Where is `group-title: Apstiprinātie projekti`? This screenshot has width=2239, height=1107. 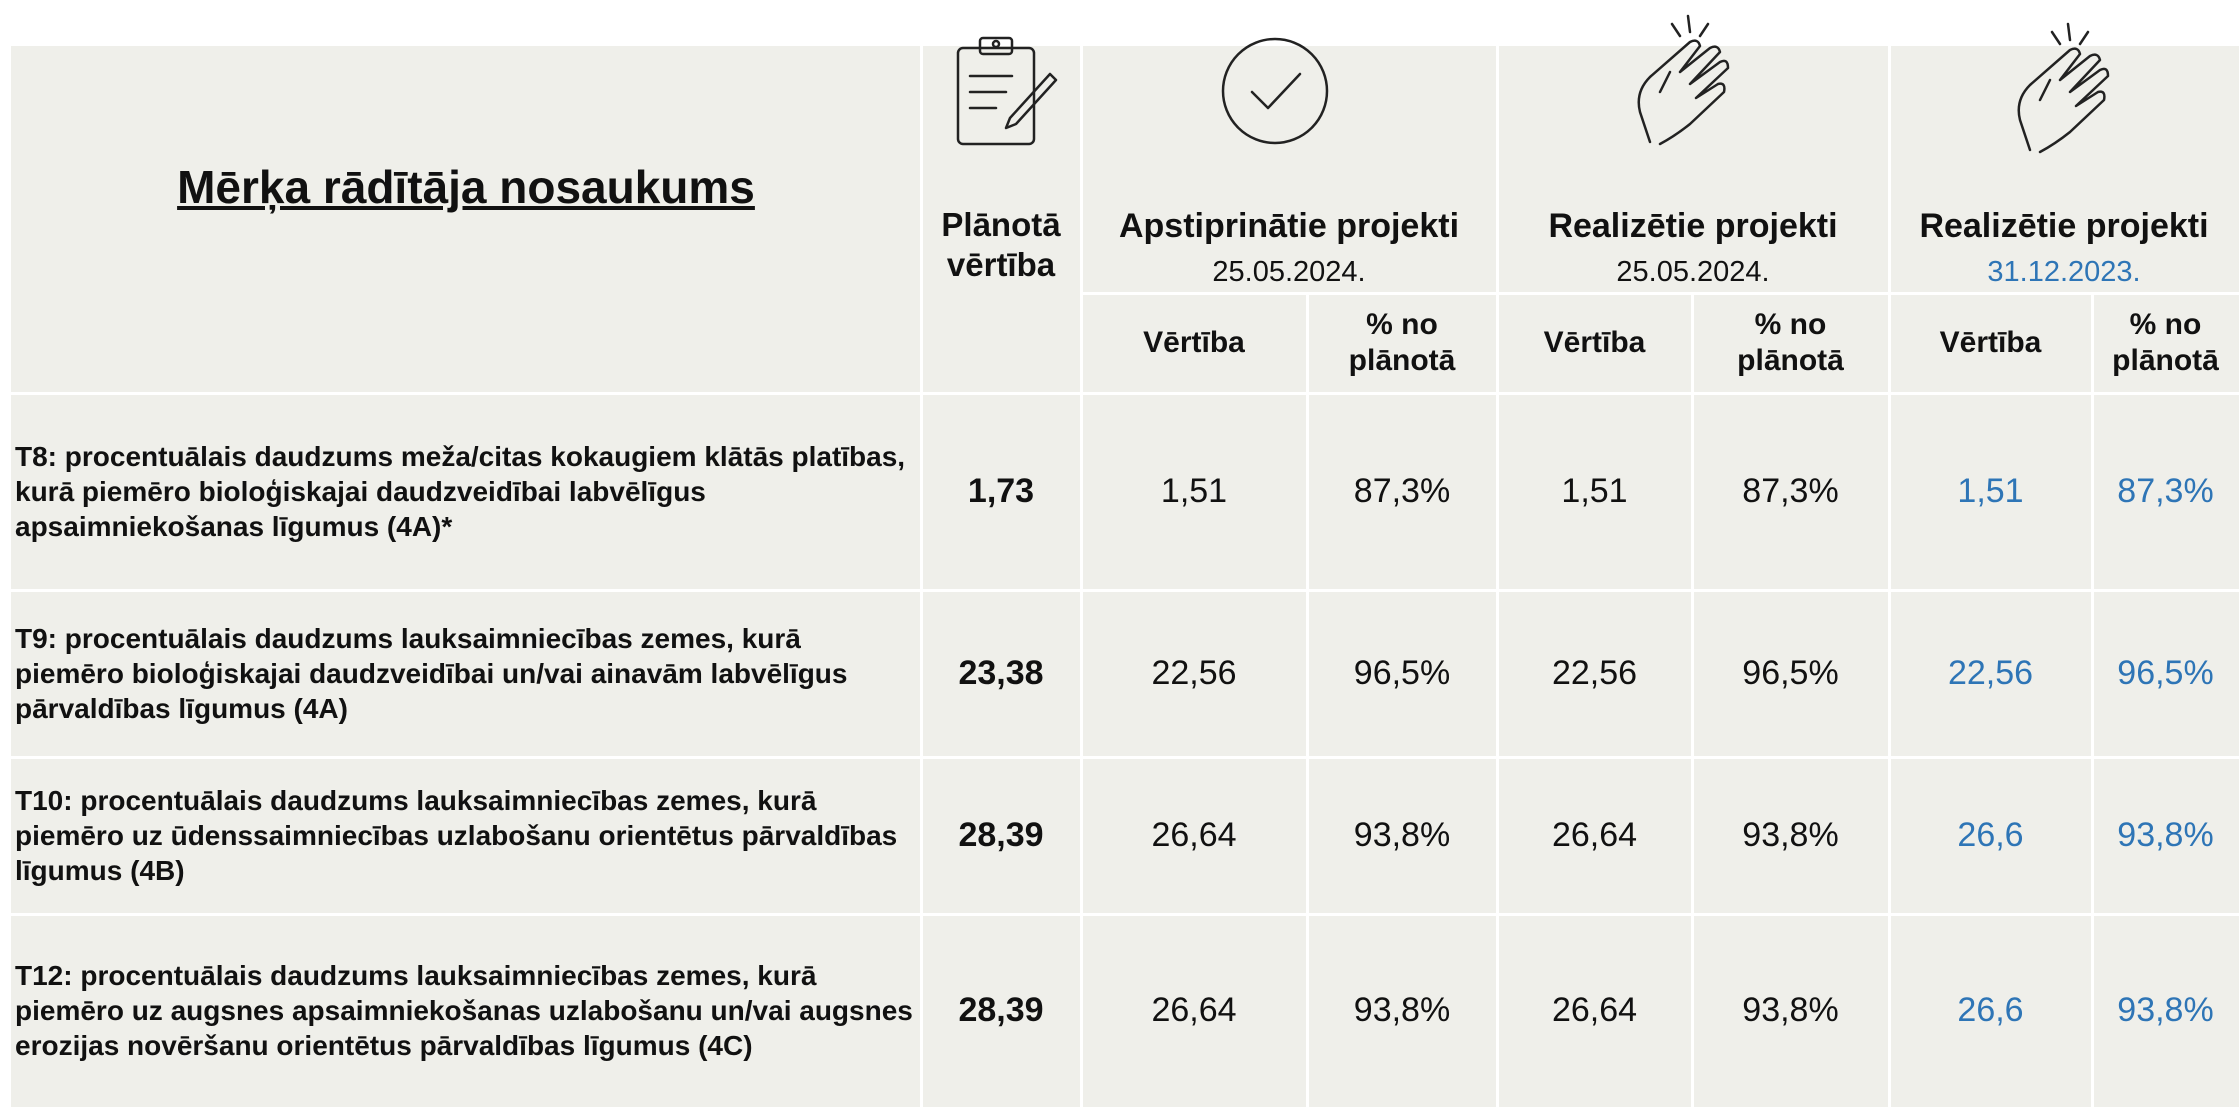 group-title: Apstiprinātie projekti is located at coordinates (1289, 225).